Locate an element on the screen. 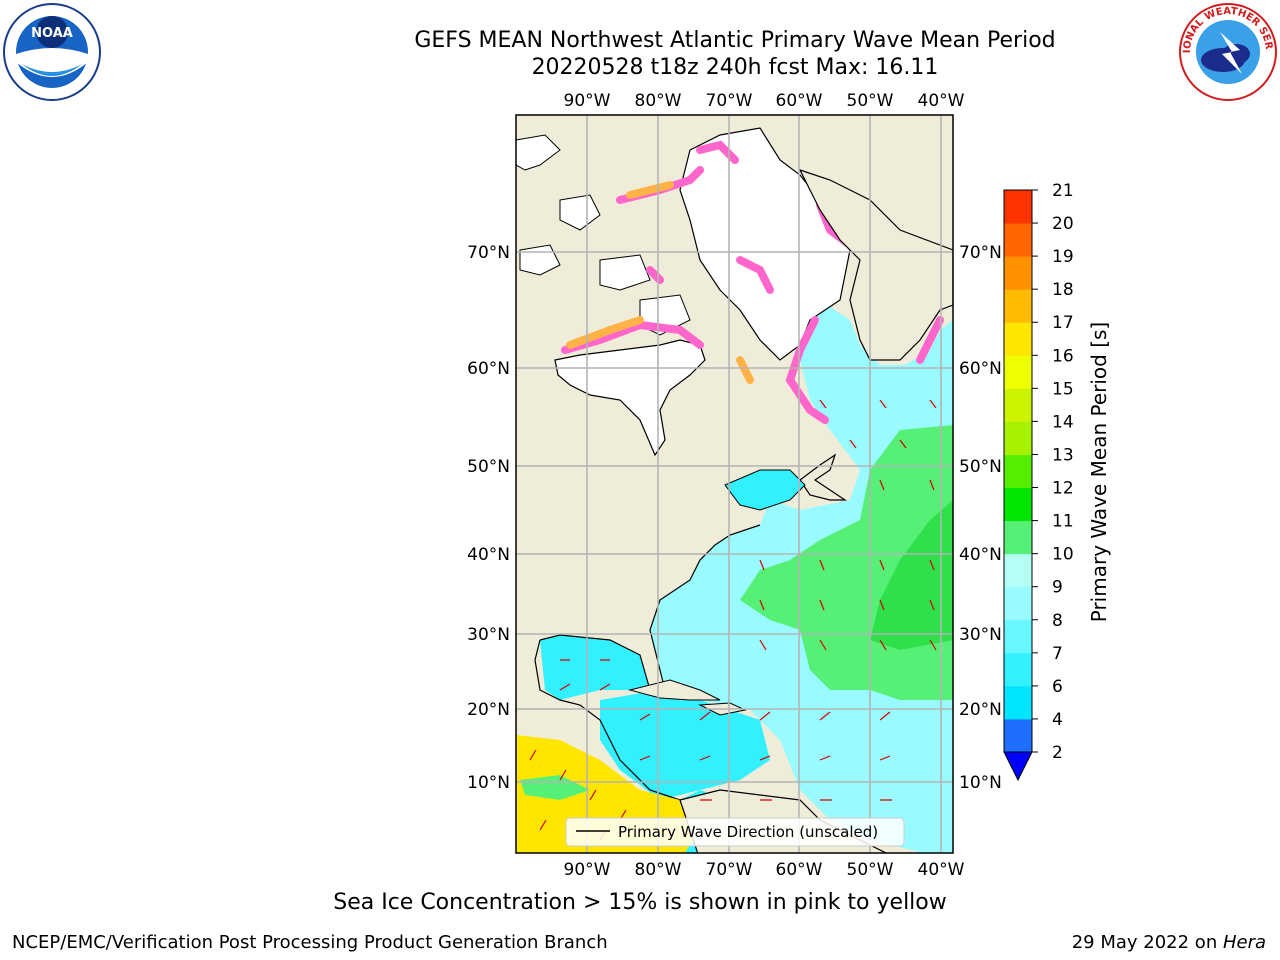 This screenshot has height=960, width=1280. colorbar-tick-label: 7 is located at coordinates (1057, 654).